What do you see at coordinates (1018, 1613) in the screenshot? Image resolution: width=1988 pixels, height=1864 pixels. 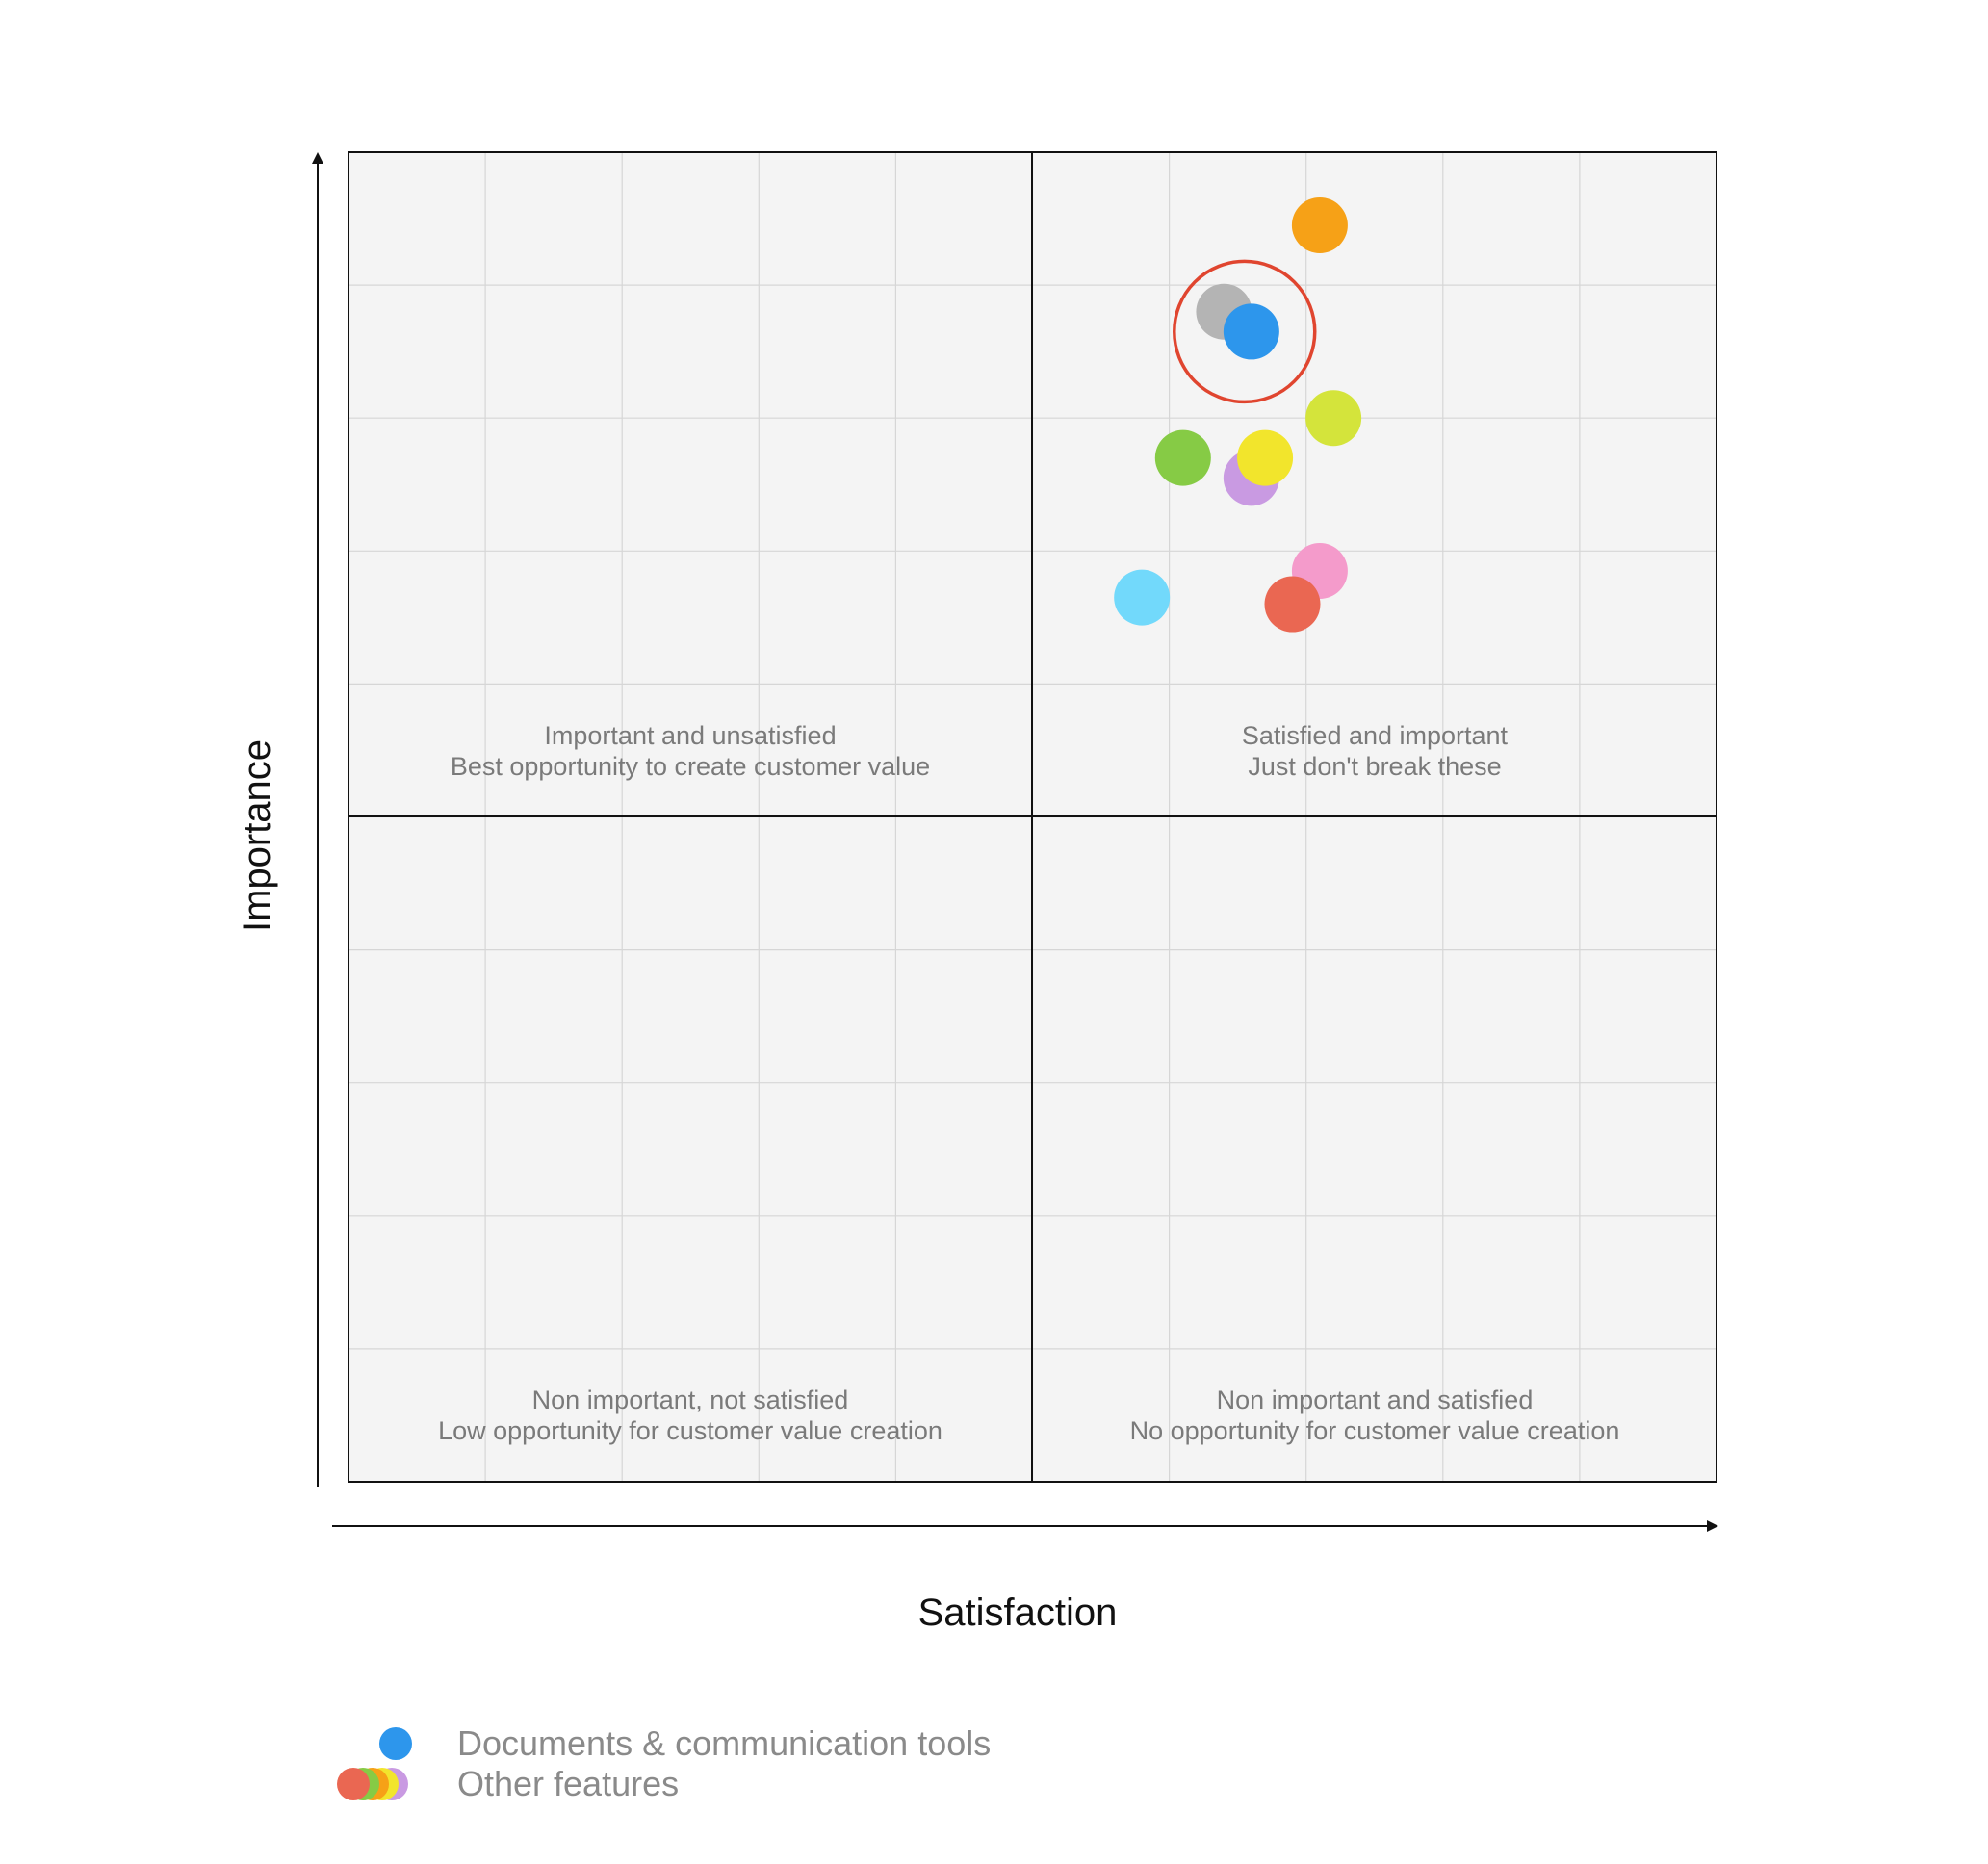 I see `x-axis-label: Satisfaction` at bounding box center [1018, 1613].